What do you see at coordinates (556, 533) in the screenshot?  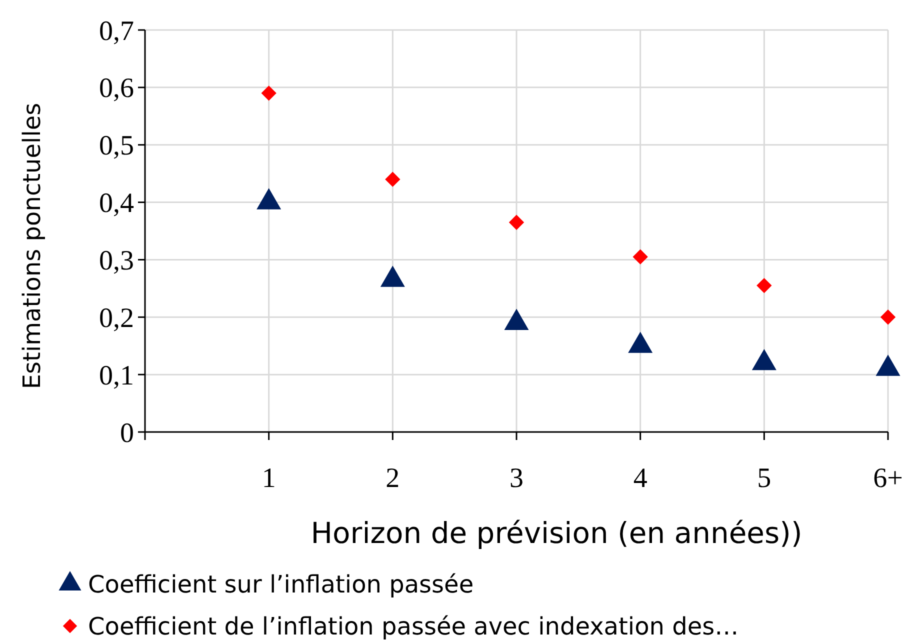 I see `x-axis-title: Horizon de prévision (en années))` at bounding box center [556, 533].